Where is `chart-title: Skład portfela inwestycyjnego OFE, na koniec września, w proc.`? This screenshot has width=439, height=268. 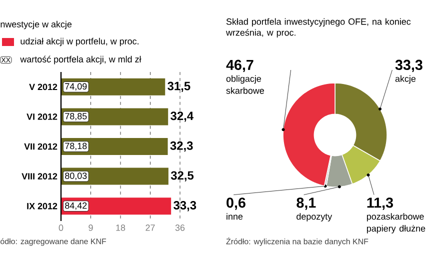 chart-title: Skład portfela inwestycyjnego OFE, na koniec września, w proc. is located at coordinates (318, 28).